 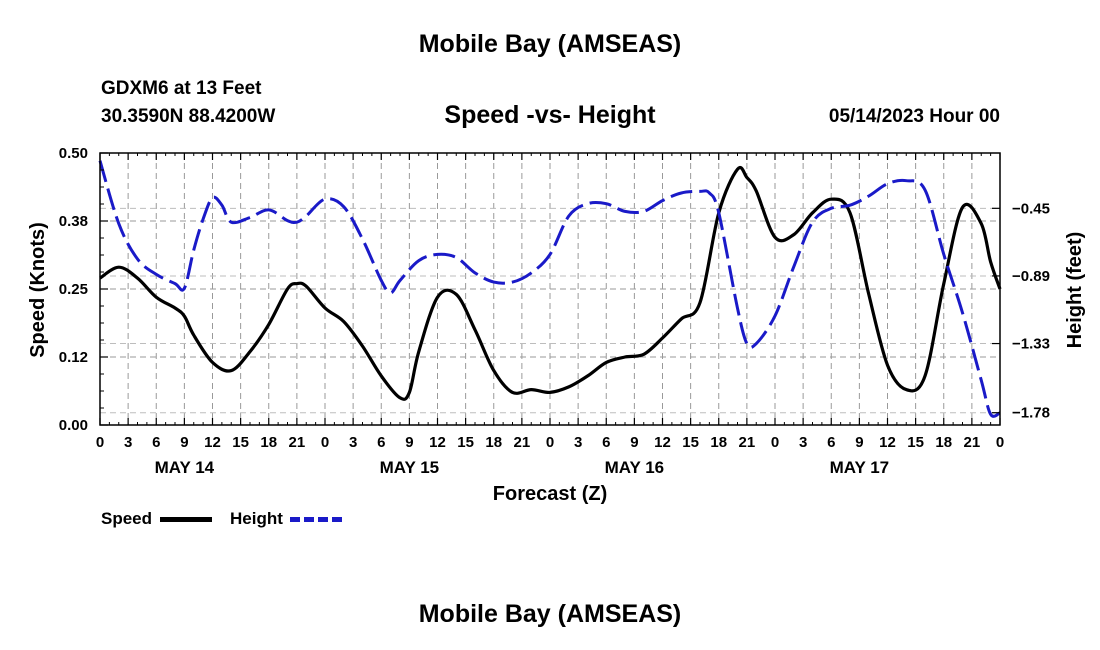 What do you see at coordinates (410, 467) in the screenshot?
I see `x-day-label: MAY 15` at bounding box center [410, 467].